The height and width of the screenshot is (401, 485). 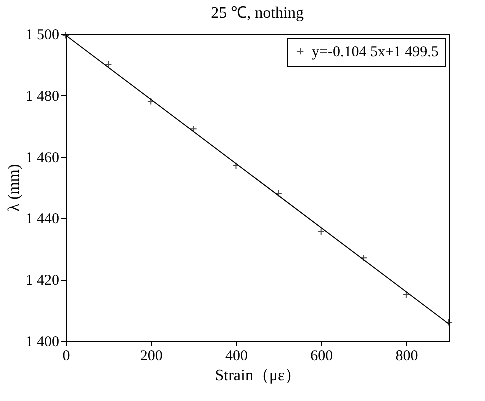 What do you see at coordinates (43, 281) in the screenshot?
I see `y-tick-label: 1 420` at bounding box center [43, 281].